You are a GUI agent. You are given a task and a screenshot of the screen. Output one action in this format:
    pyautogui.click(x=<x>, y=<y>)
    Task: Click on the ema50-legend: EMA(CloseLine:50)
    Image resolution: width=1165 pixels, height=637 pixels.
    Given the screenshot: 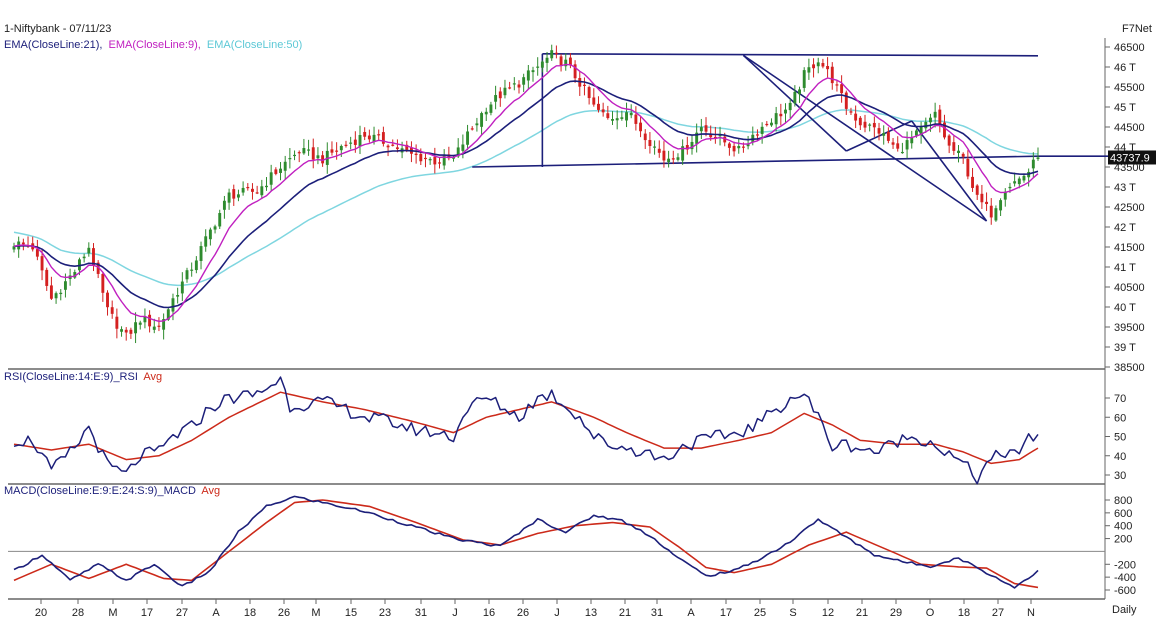 What is the action you would take?
    pyautogui.click(x=254, y=45)
    